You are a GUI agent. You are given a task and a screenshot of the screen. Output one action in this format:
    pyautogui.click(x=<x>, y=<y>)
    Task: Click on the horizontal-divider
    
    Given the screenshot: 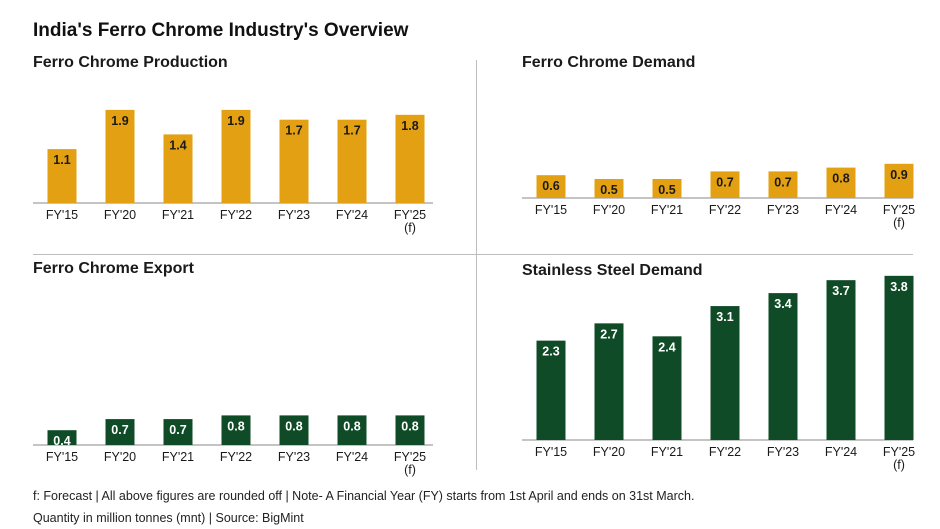 What is the action you would take?
    pyautogui.click(x=473, y=254)
    